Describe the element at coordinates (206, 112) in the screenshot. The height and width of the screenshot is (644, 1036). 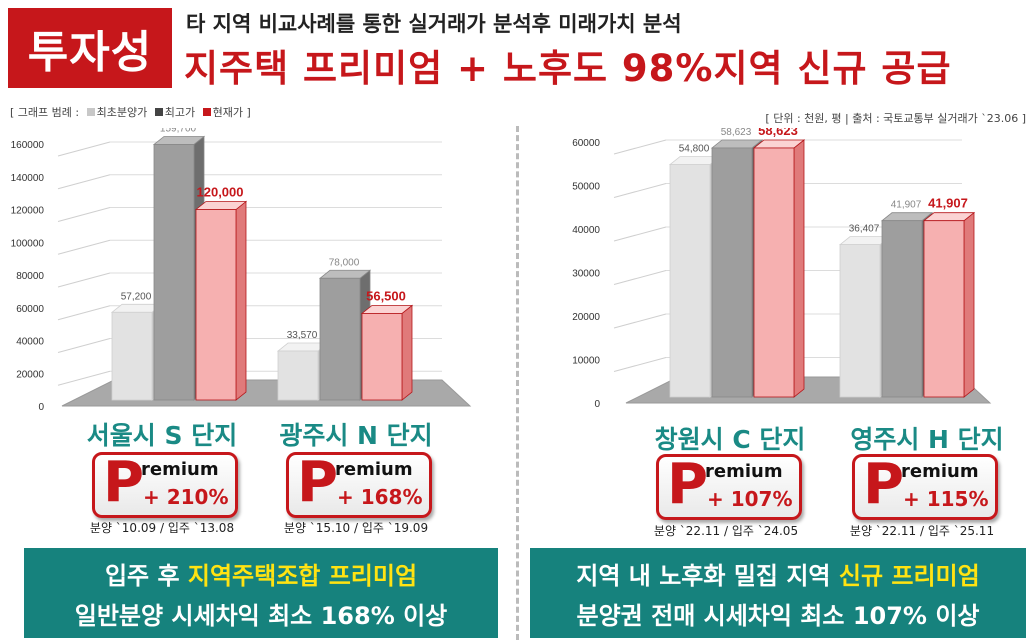
I see `legend-swatch-current` at that location.